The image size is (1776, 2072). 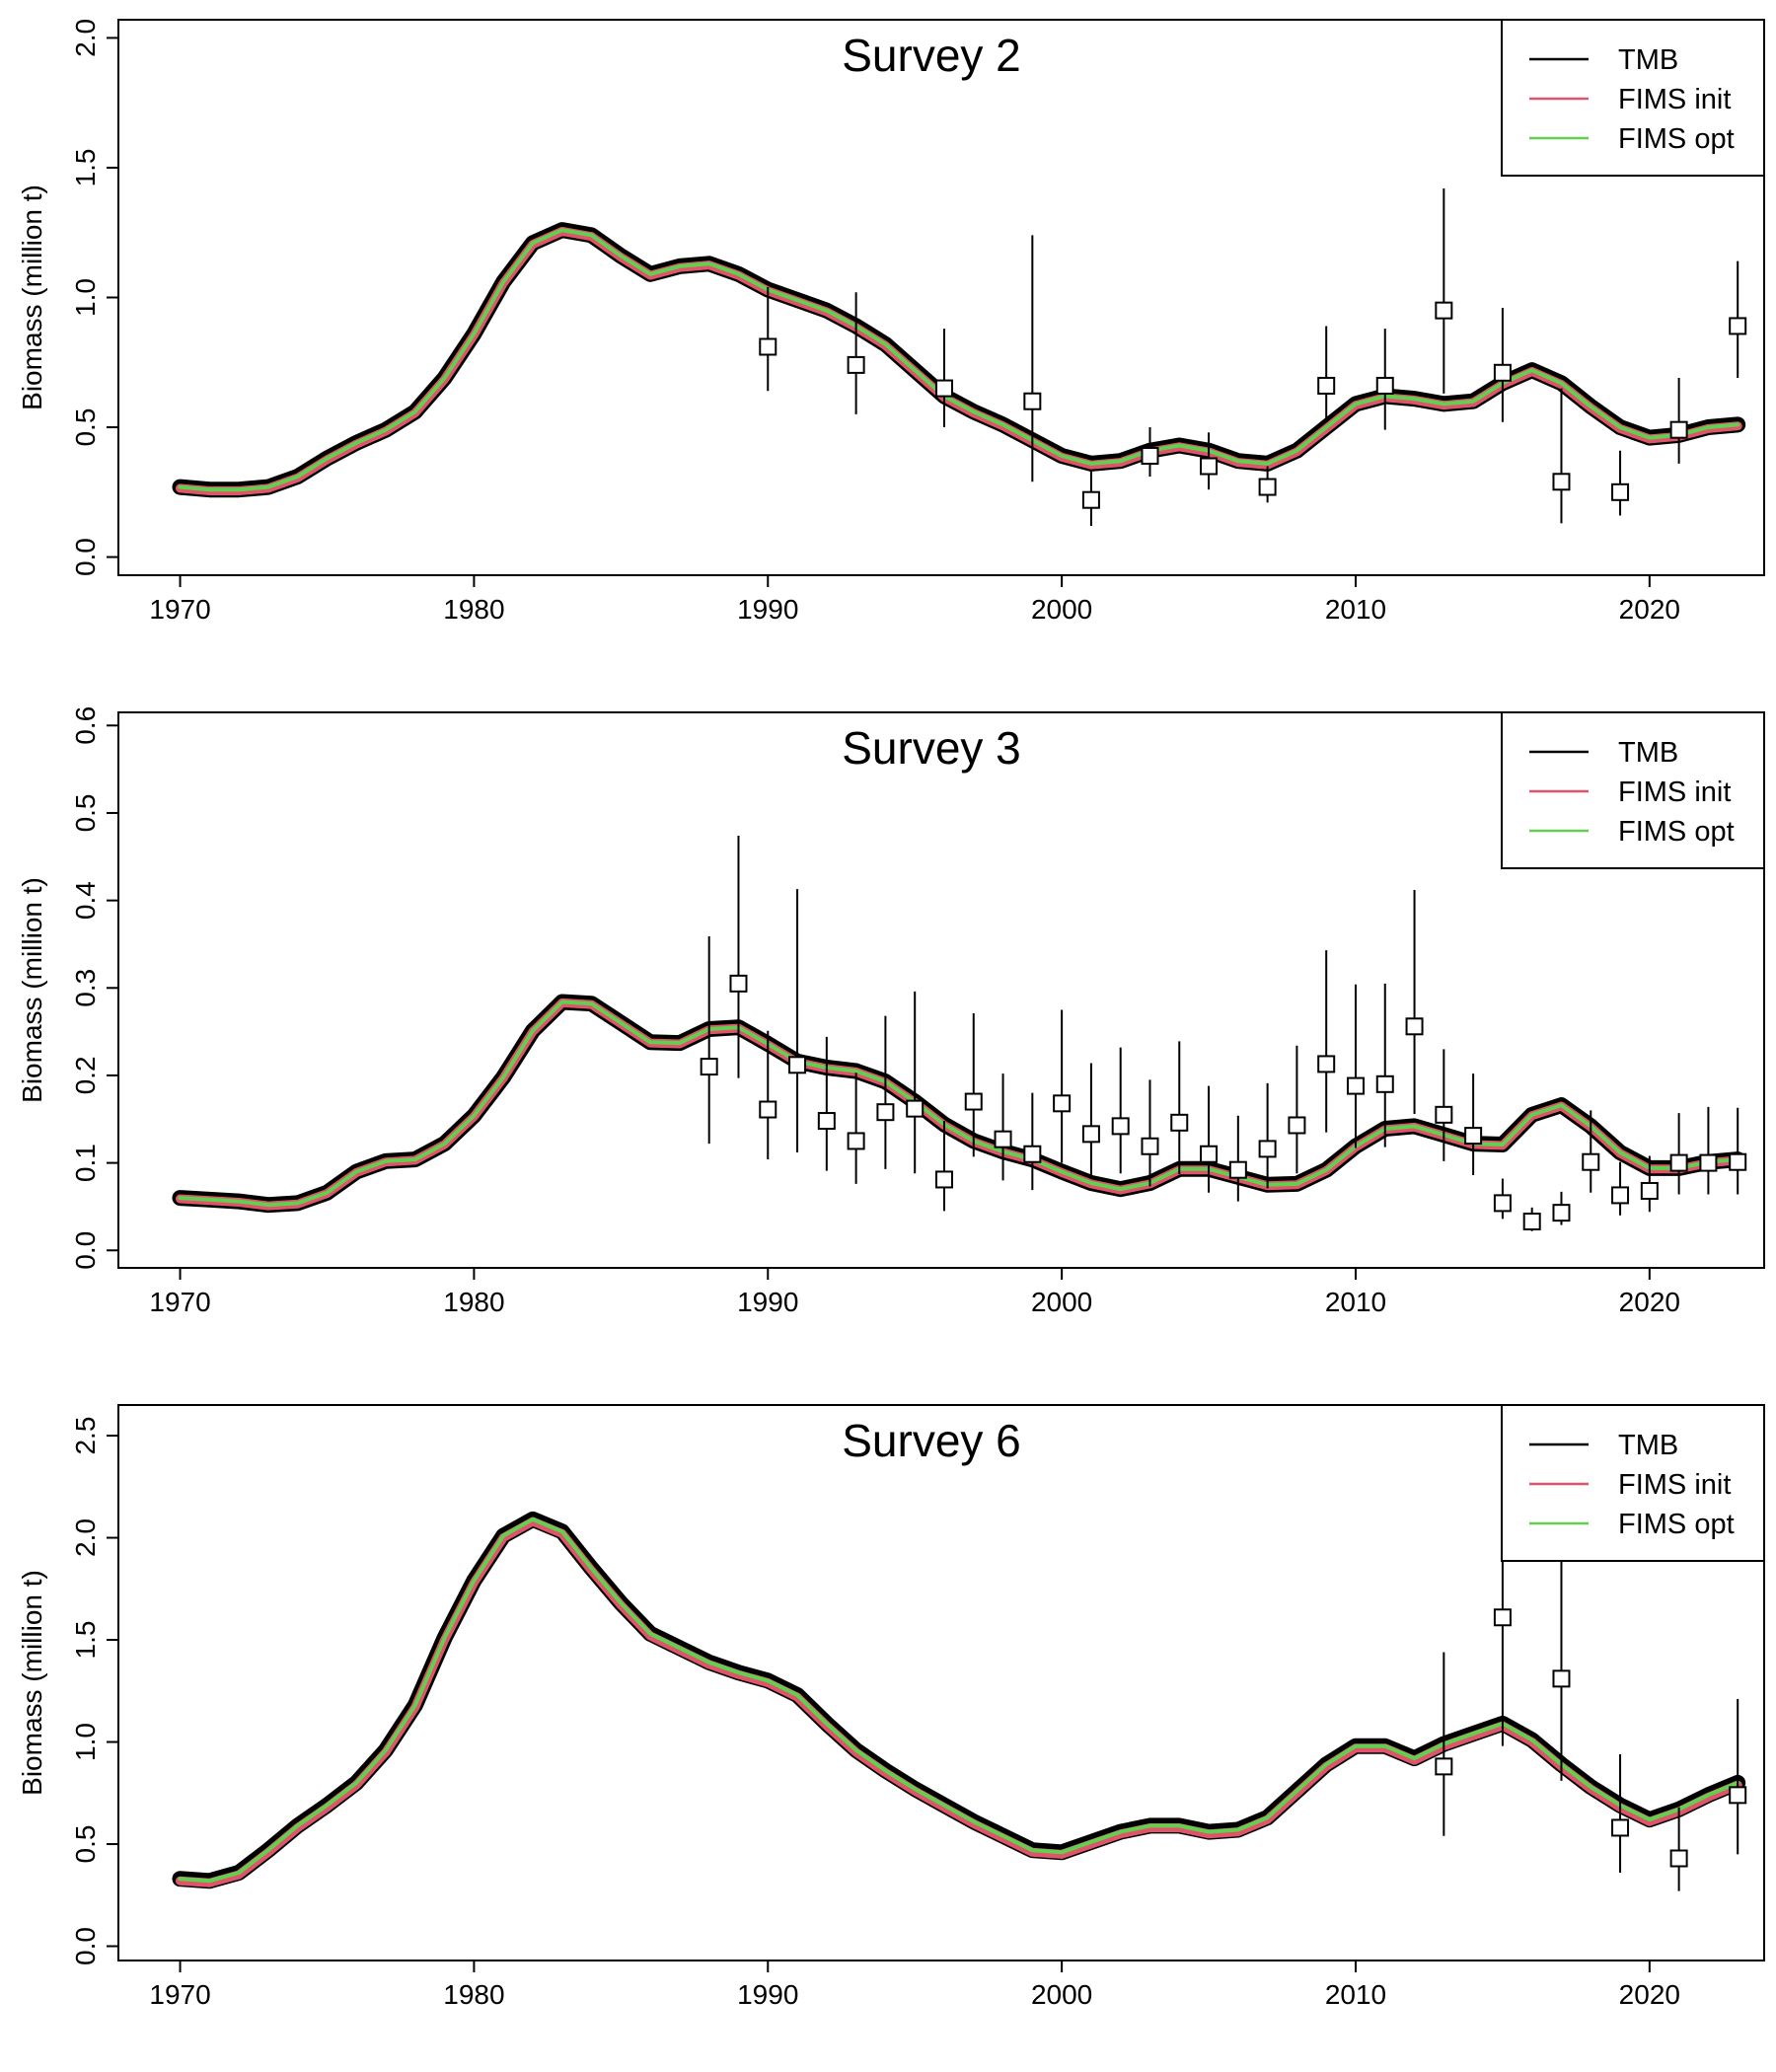 I want to click on y-tick-label: 0.4, so click(x=86, y=901).